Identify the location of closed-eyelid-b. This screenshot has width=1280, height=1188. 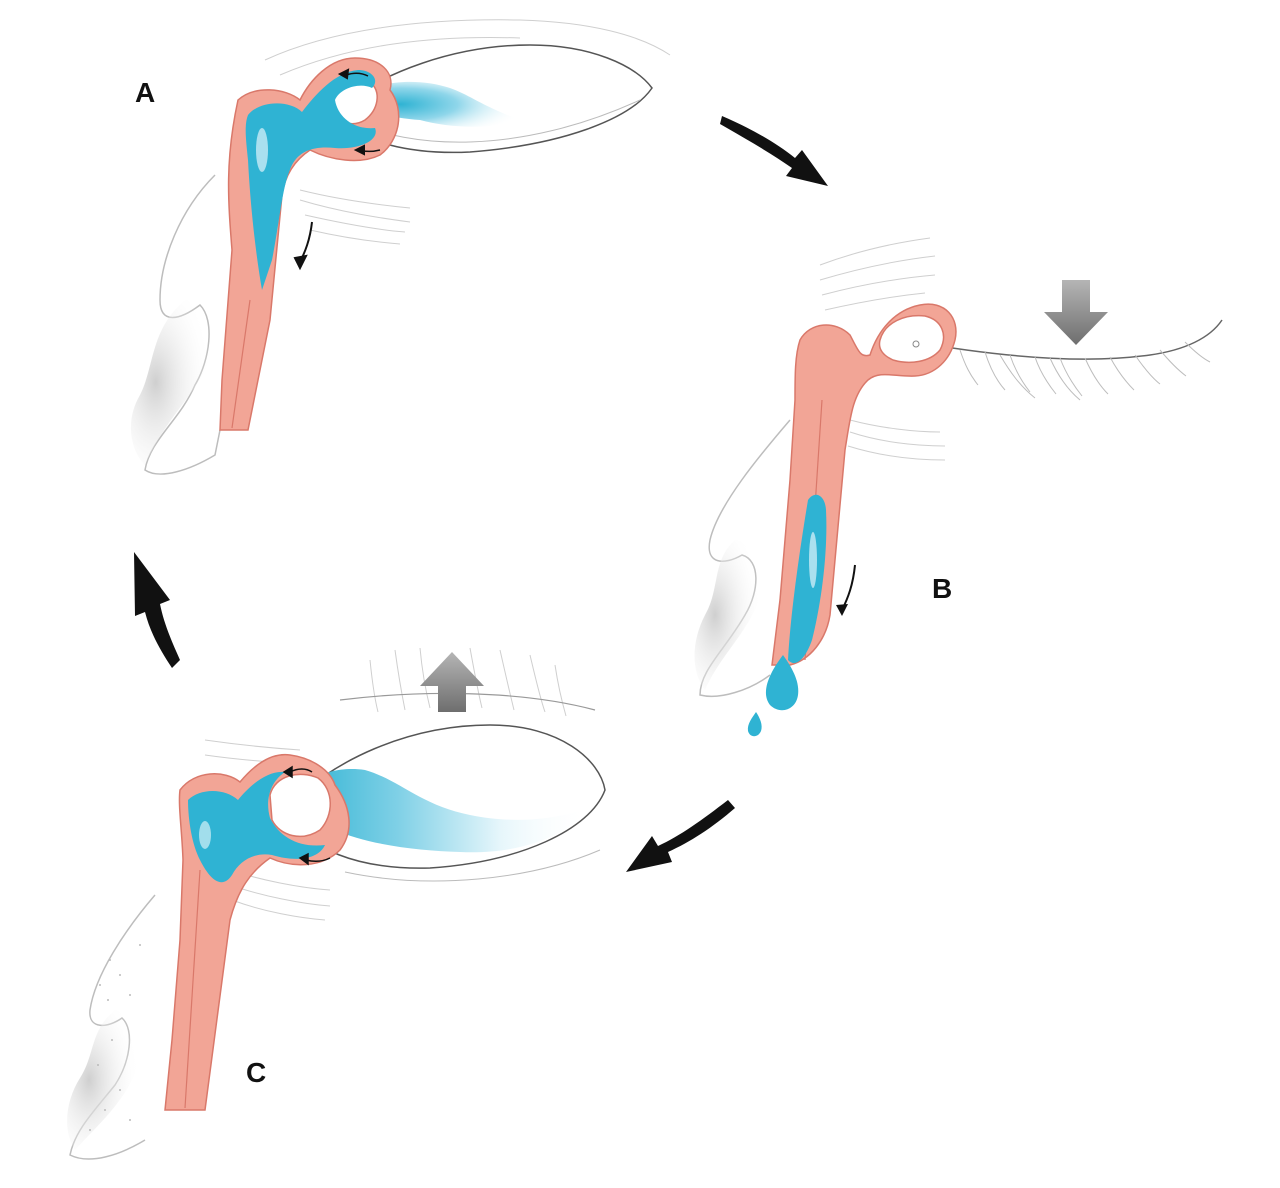
(1068, 360).